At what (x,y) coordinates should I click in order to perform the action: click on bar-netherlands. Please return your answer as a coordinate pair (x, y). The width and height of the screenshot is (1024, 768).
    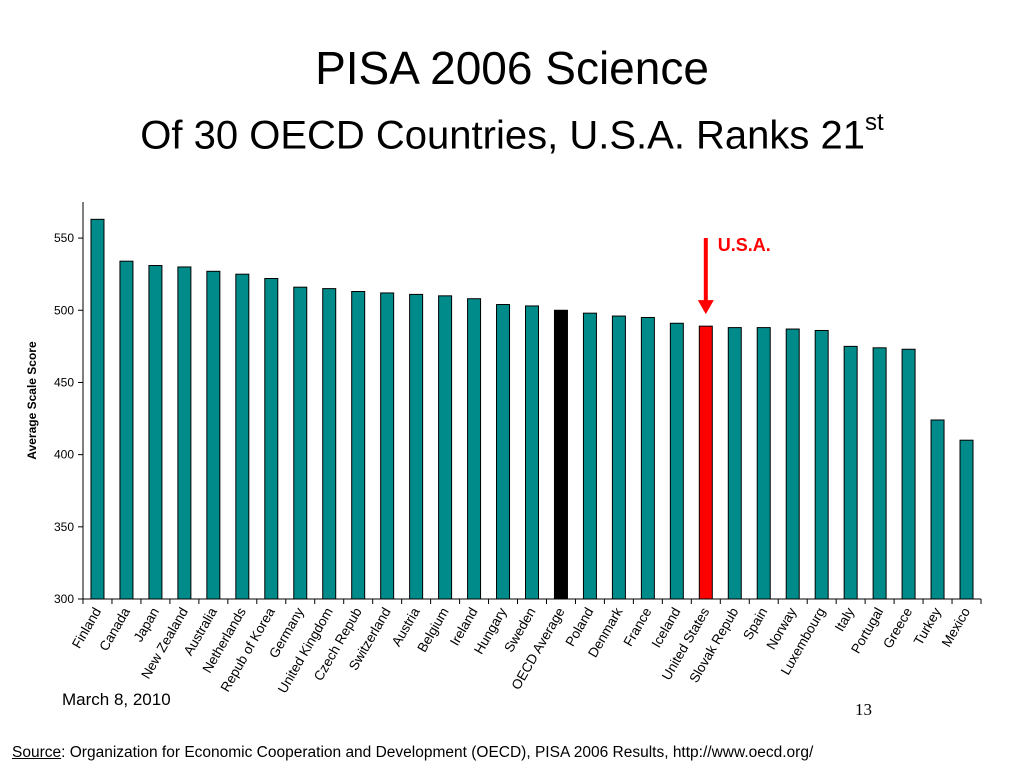
    Looking at the image, I should click on (242, 436).